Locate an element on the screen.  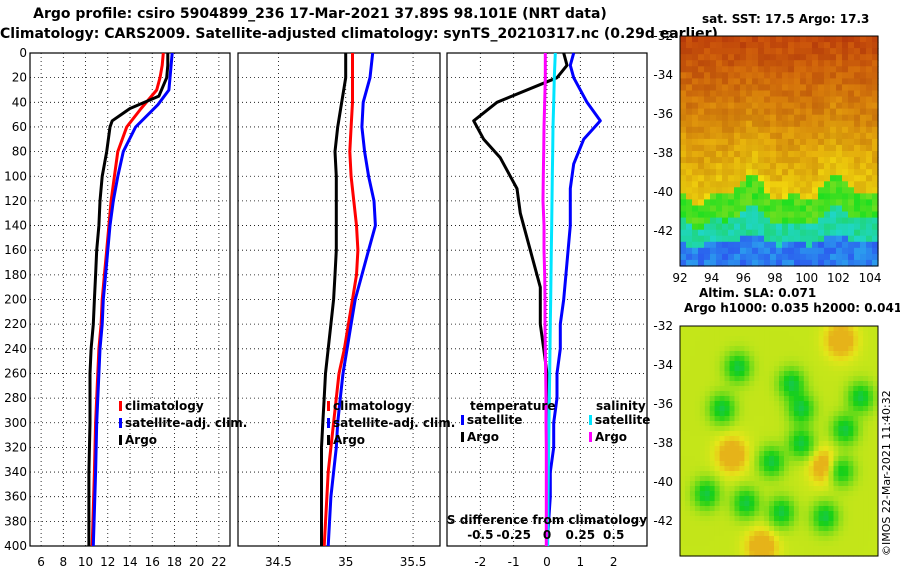
x-tick-label: -2 is located at coordinates (480, 562).